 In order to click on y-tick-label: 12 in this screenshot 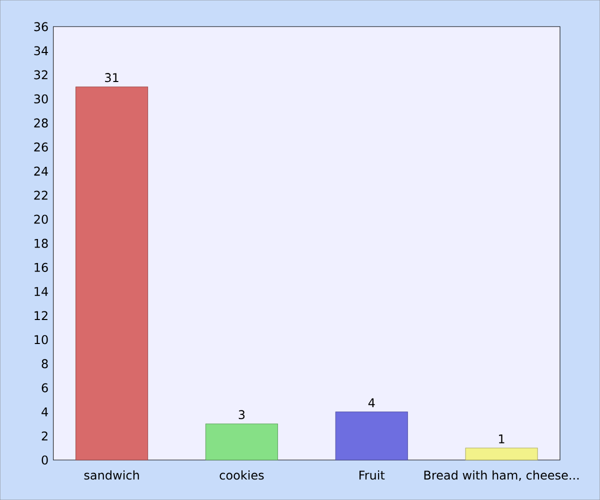, I will do `click(41, 315)`.